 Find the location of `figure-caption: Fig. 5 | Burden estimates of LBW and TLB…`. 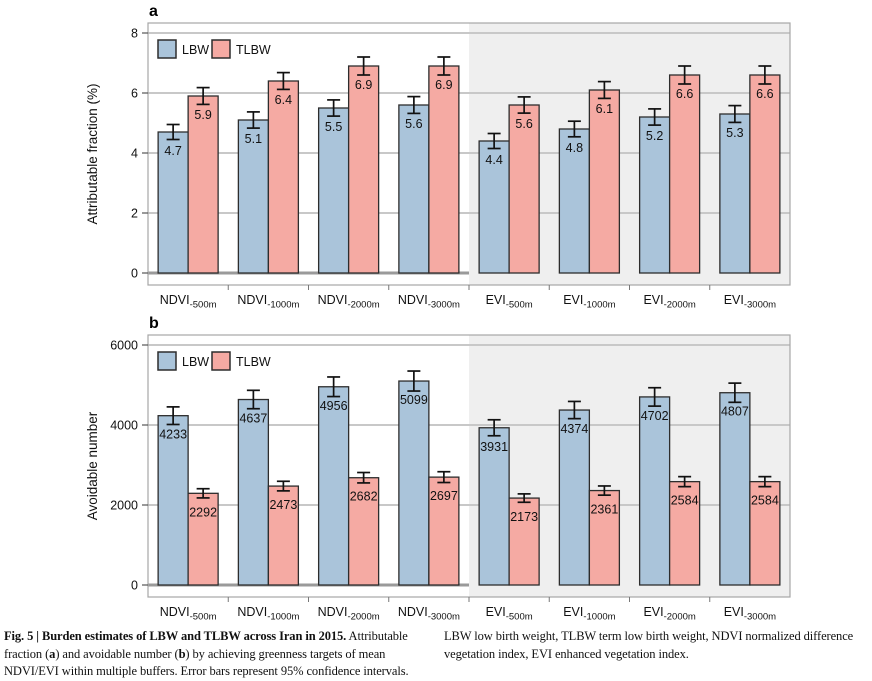

figure-caption: Fig. 5 | Burden estimates of LBW and TLB… is located at coordinates (436, 654).